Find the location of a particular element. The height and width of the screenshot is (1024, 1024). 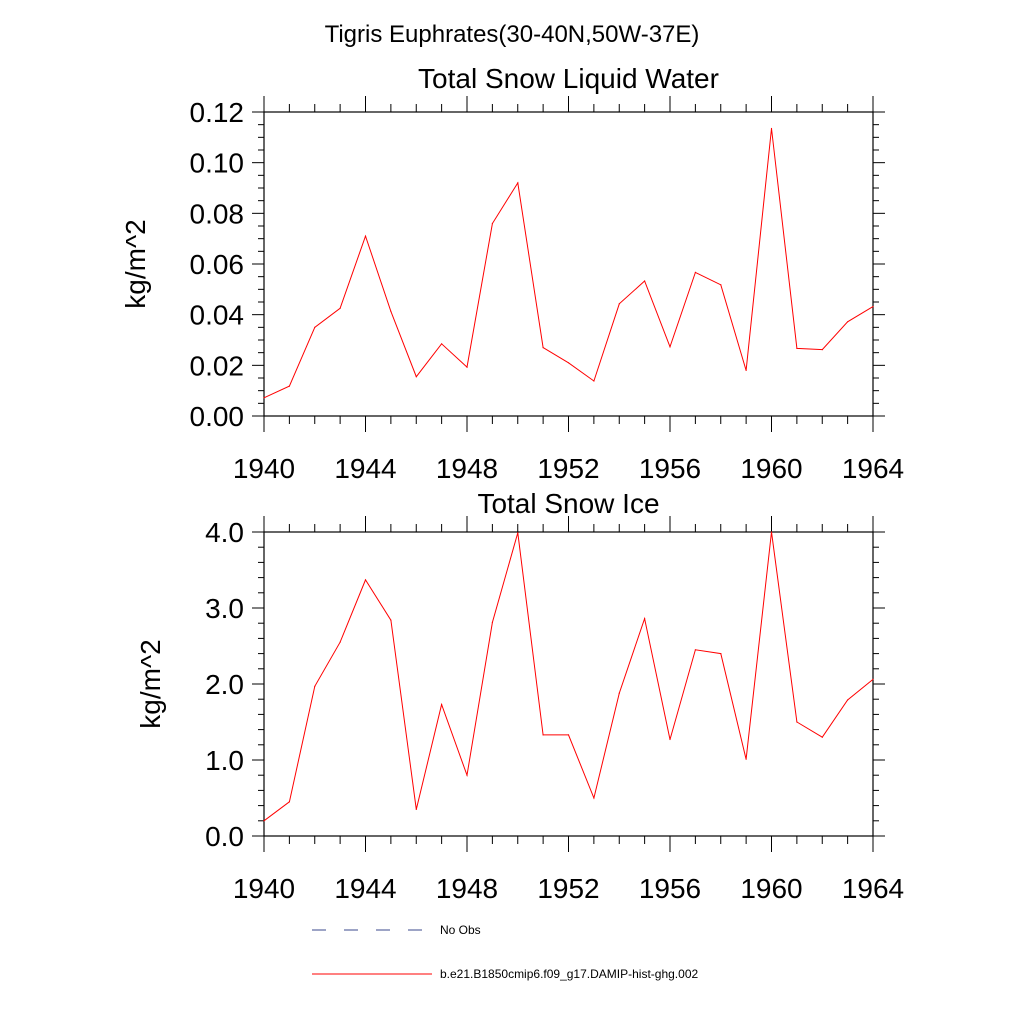

y-tick-label: 0.06 is located at coordinates (217, 264).